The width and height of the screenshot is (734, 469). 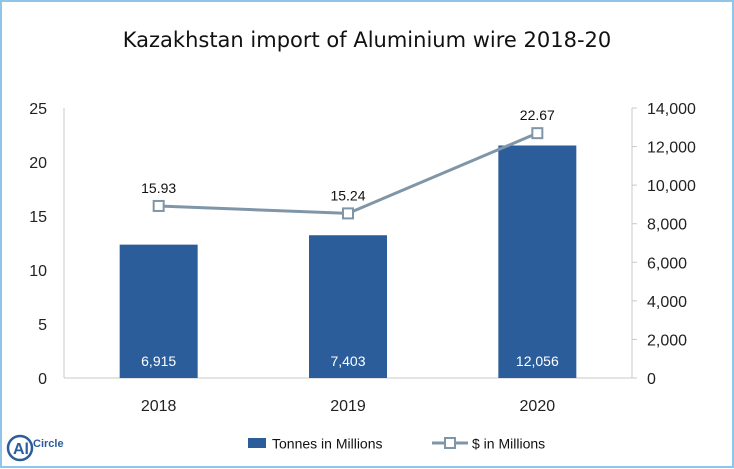 I want to click on y-left-tick-label: 10, so click(x=38, y=271).